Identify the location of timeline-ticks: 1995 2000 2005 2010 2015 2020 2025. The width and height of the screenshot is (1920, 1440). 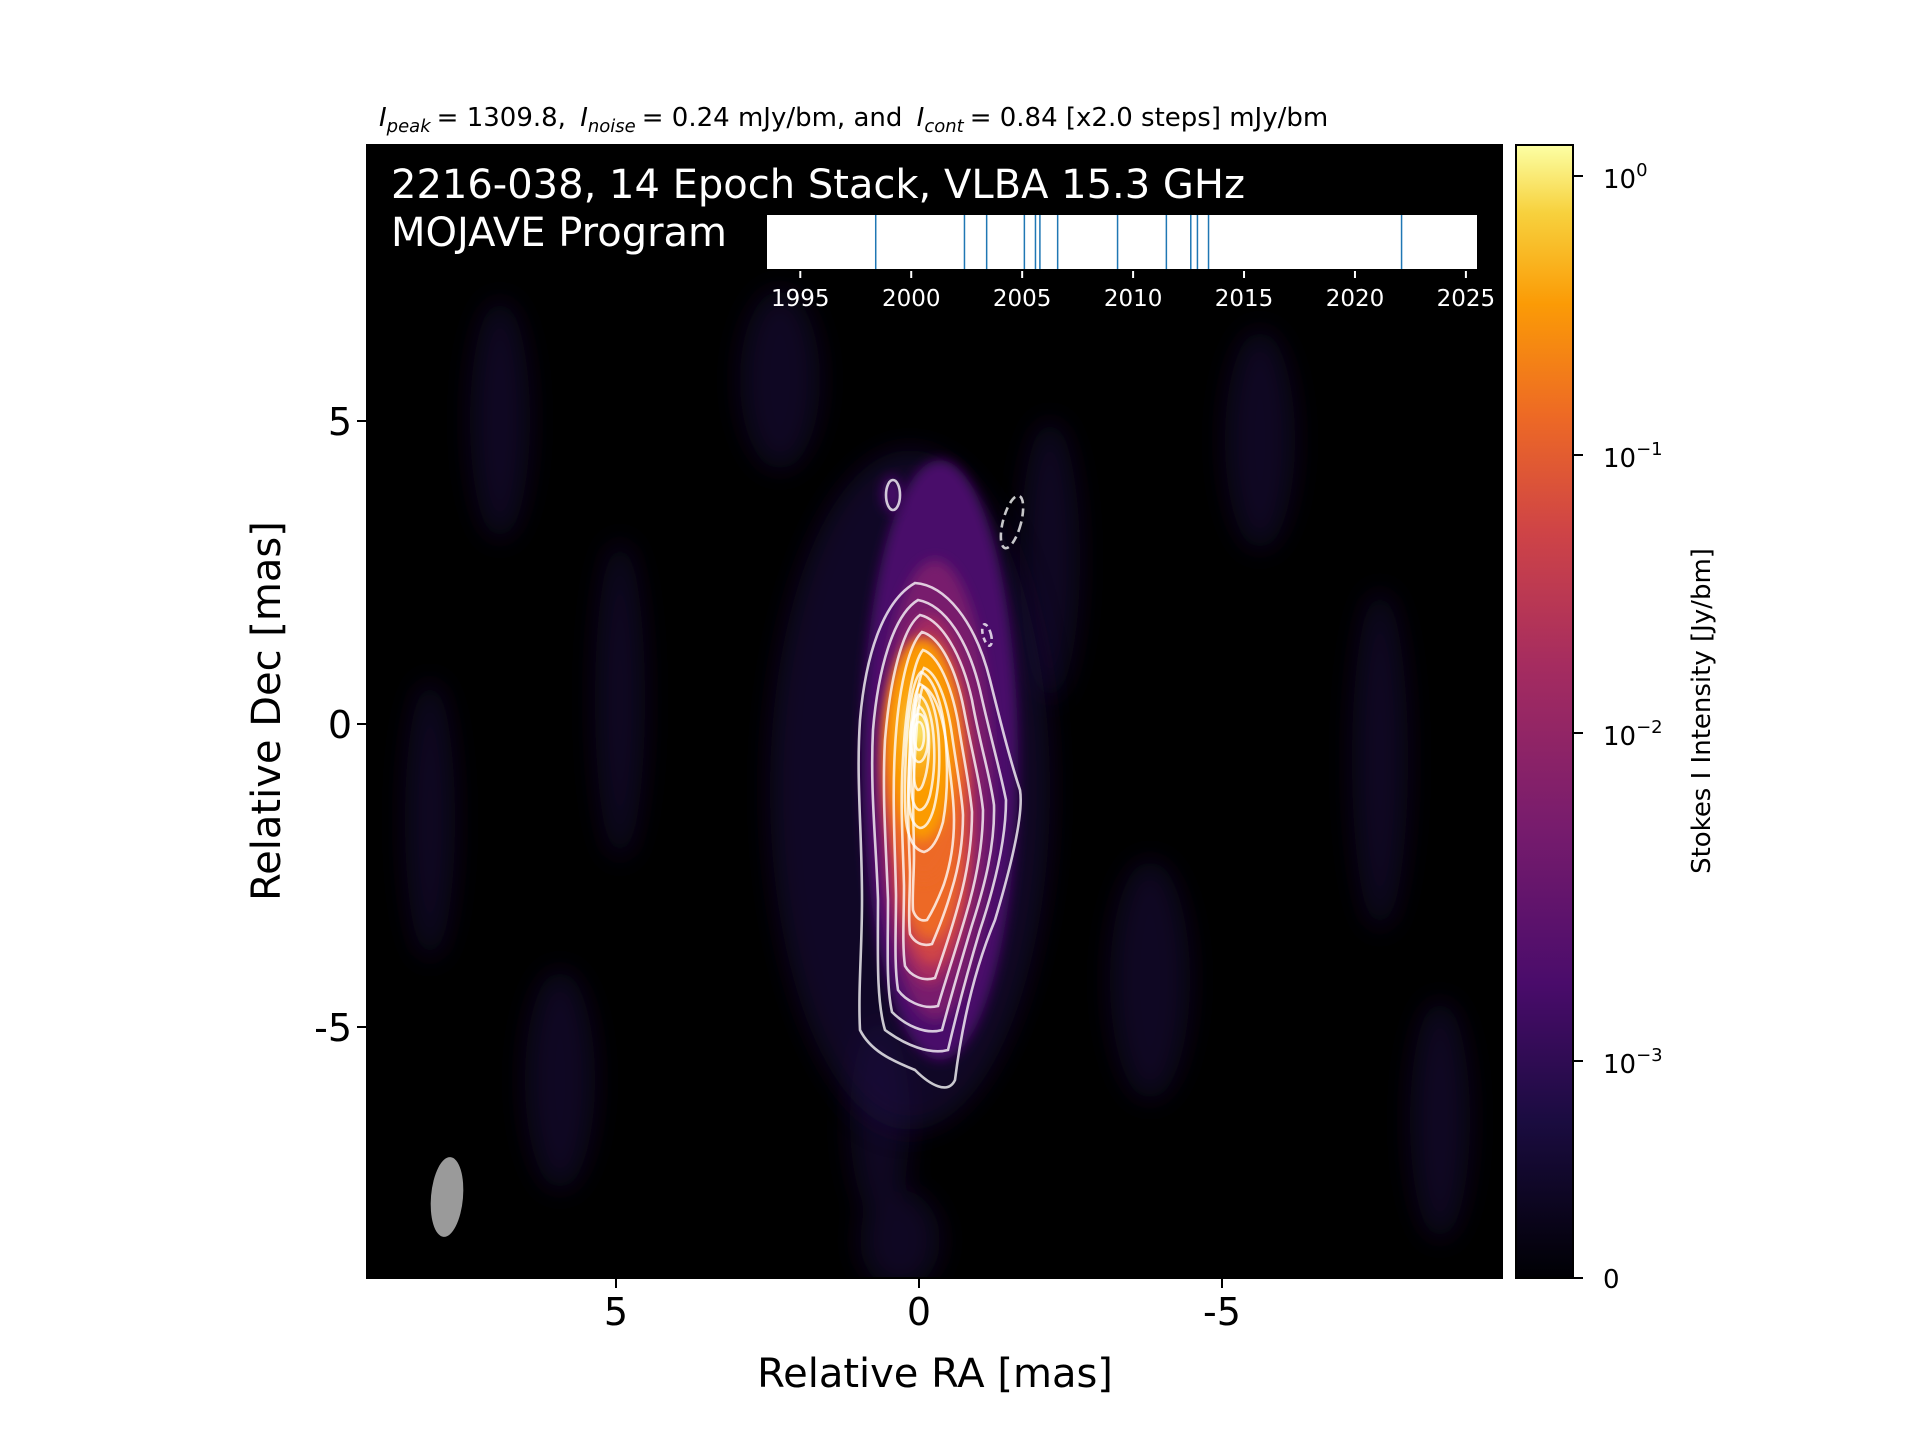
(1133, 291).